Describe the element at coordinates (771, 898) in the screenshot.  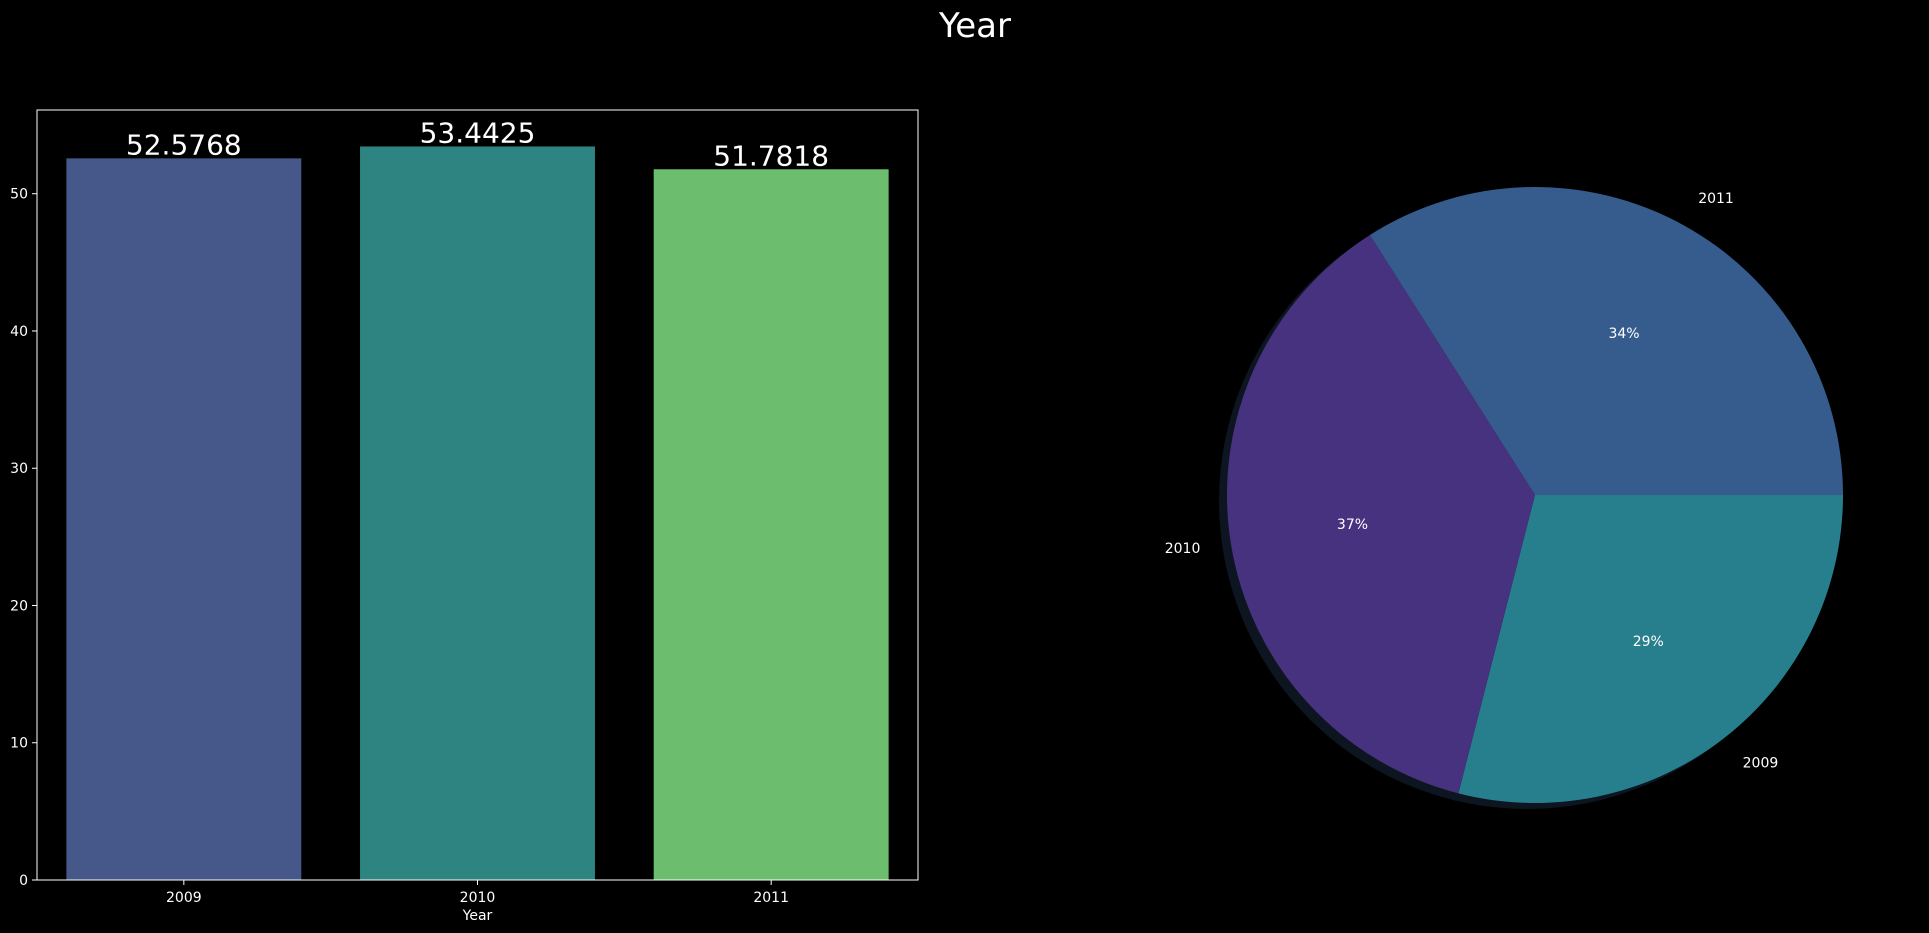
I see `x-tick-label: 2011` at that location.